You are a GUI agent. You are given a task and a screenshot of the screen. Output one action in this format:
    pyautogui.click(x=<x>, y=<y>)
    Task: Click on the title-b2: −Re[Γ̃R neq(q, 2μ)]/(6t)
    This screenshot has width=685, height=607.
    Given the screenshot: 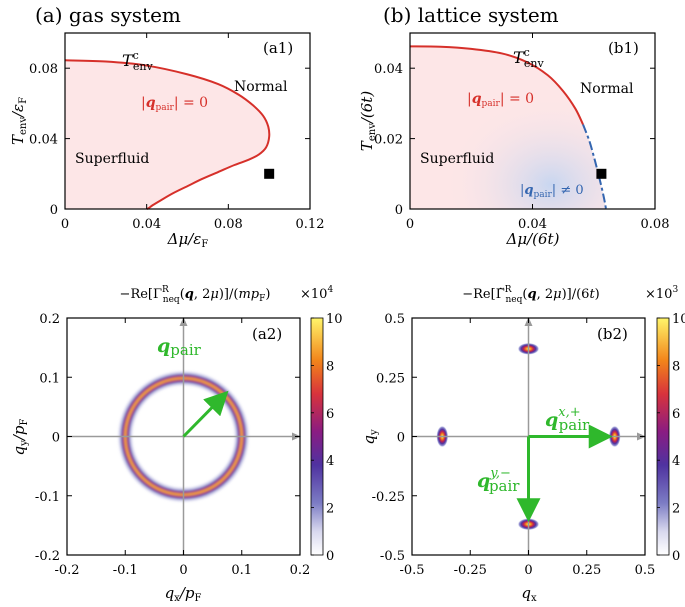 What is the action you would take?
    pyautogui.click(x=531, y=295)
    